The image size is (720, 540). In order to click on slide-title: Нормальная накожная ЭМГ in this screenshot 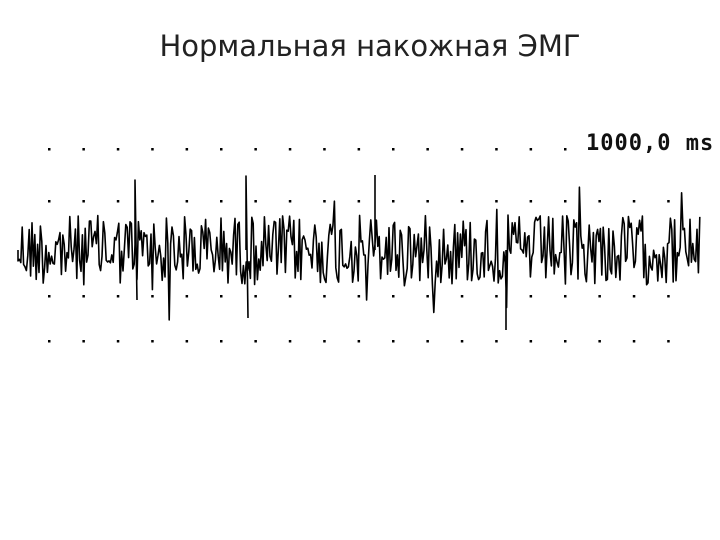, I will do `click(369, 46)`.